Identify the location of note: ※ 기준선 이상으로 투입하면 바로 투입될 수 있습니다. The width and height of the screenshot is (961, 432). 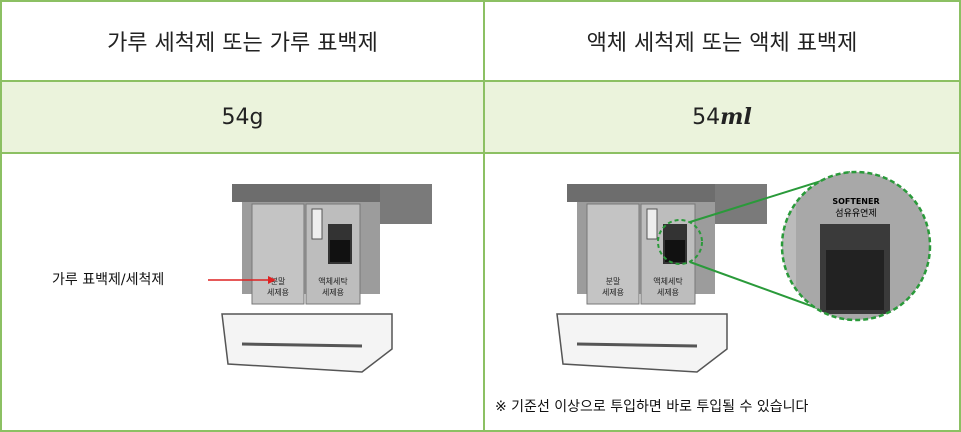
(651, 407).